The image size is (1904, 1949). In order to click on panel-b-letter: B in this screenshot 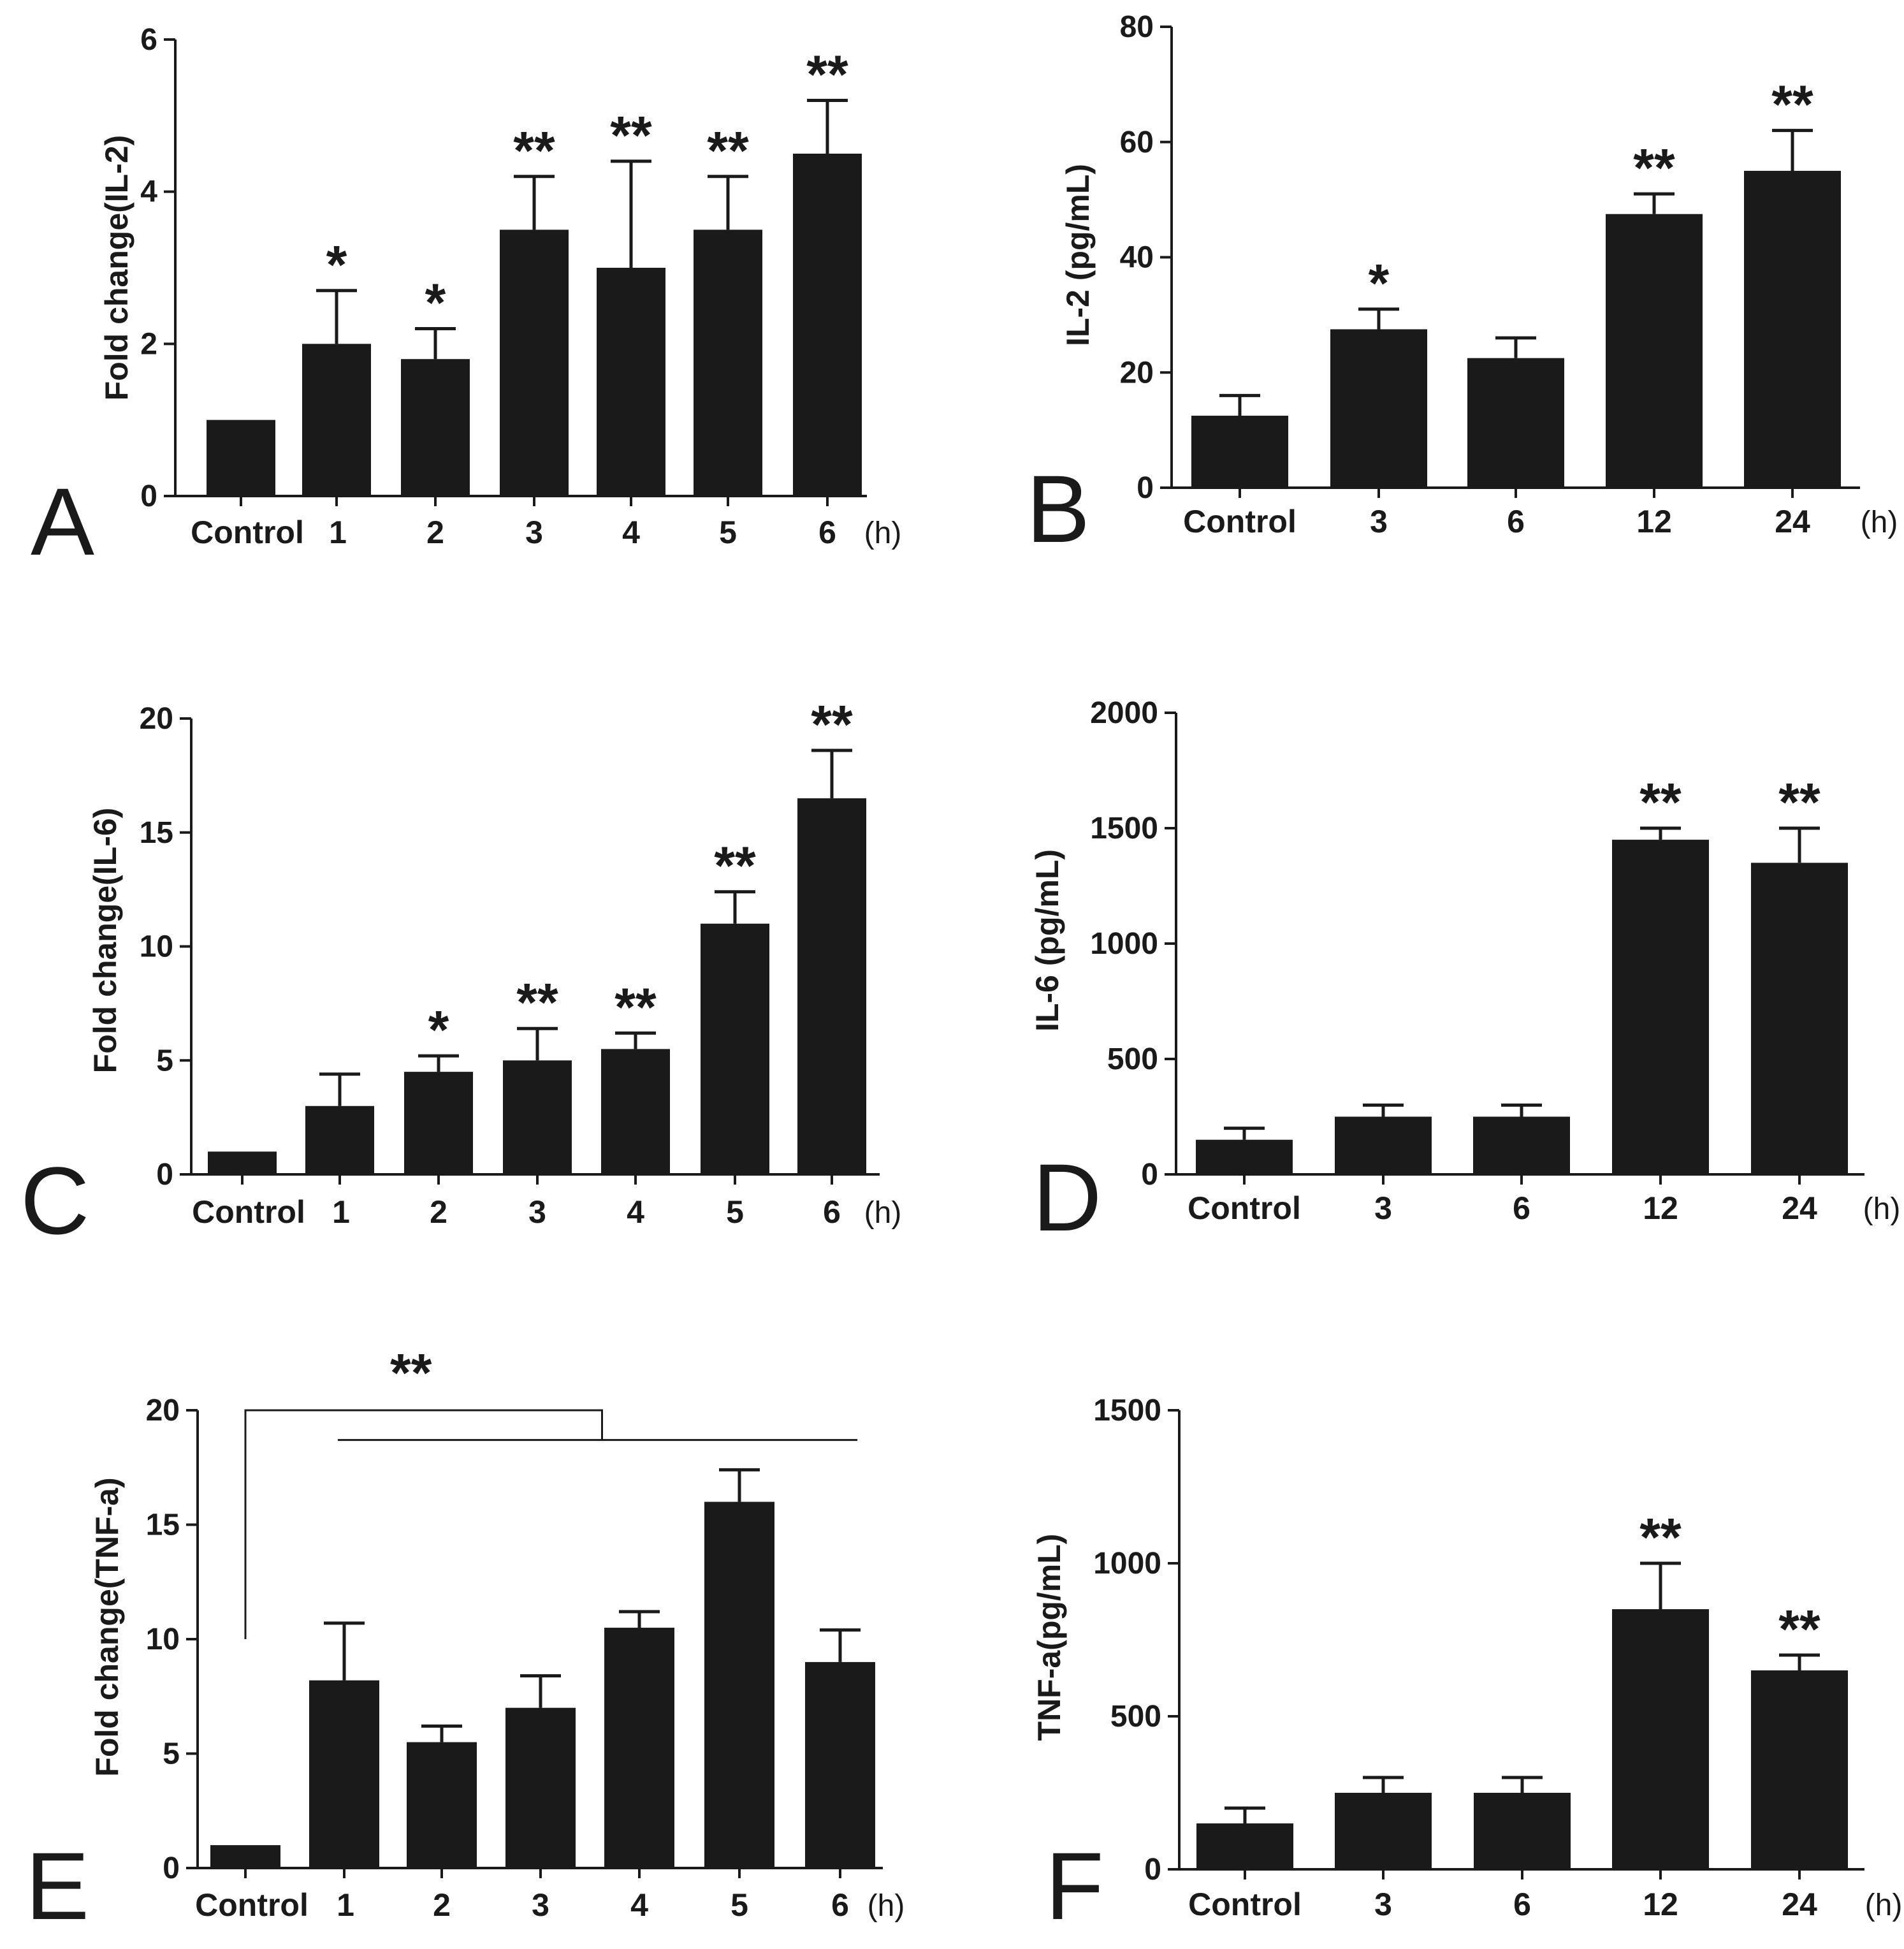, I will do `click(1058, 508)`.